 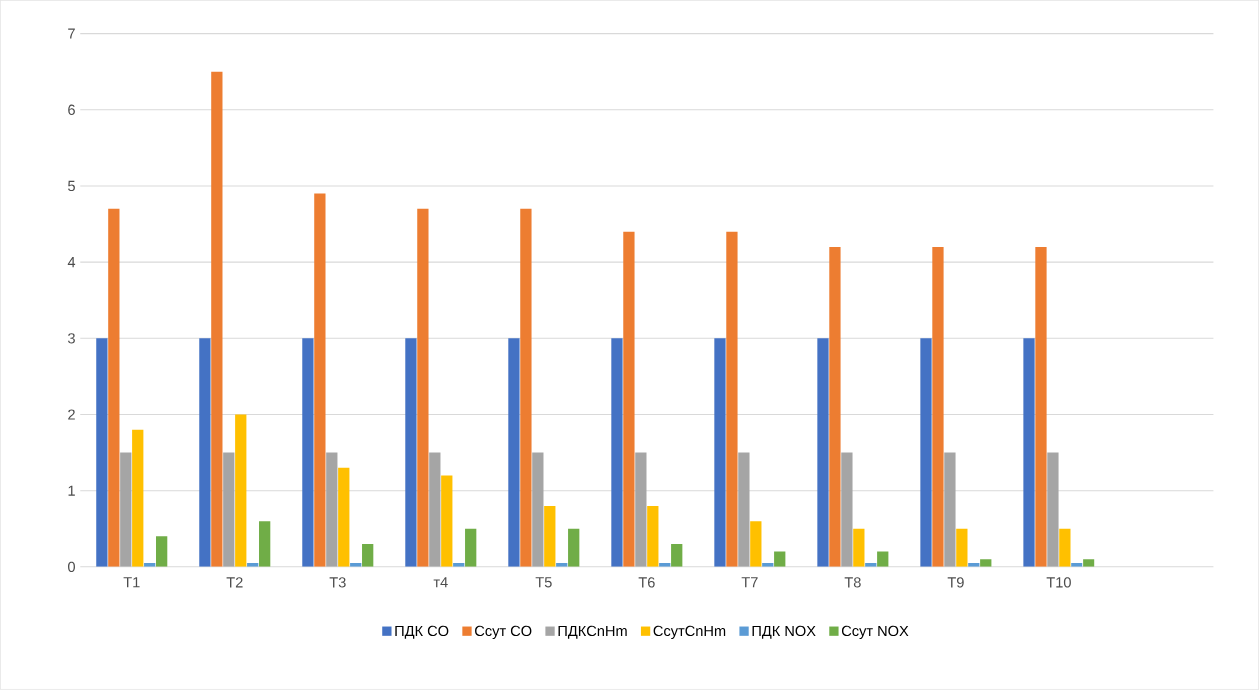 I want to click on legend-label: СсутCnHm, so click(x=689, y=632).